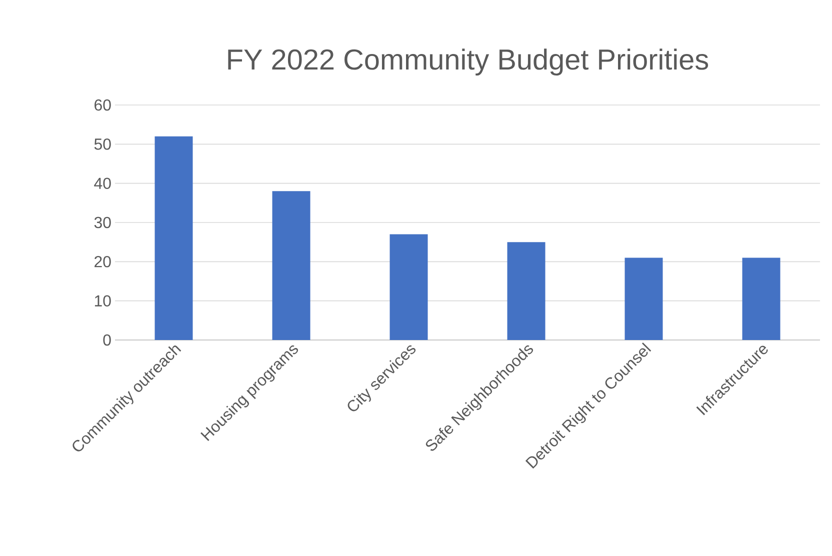 The height and width of the screenshot is (556, 832). What do you see at coordinates (107, 340) in the screenshot?
I see `y-tick-label: 0` at bounding box center [107, 340].